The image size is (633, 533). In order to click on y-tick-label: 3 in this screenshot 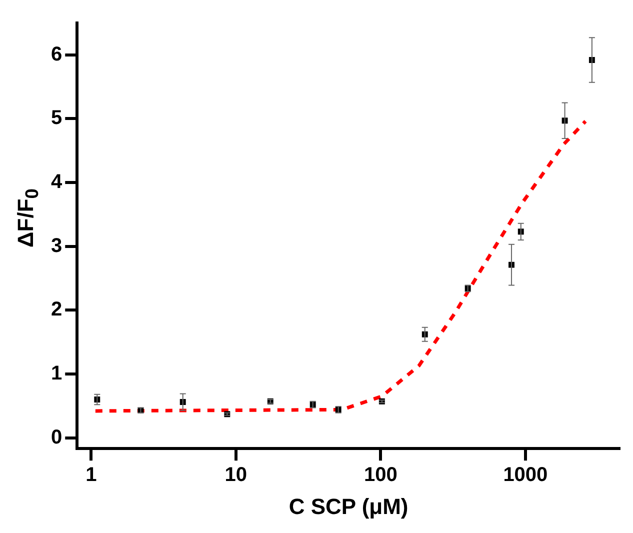, I will do `click(56, 245)`.